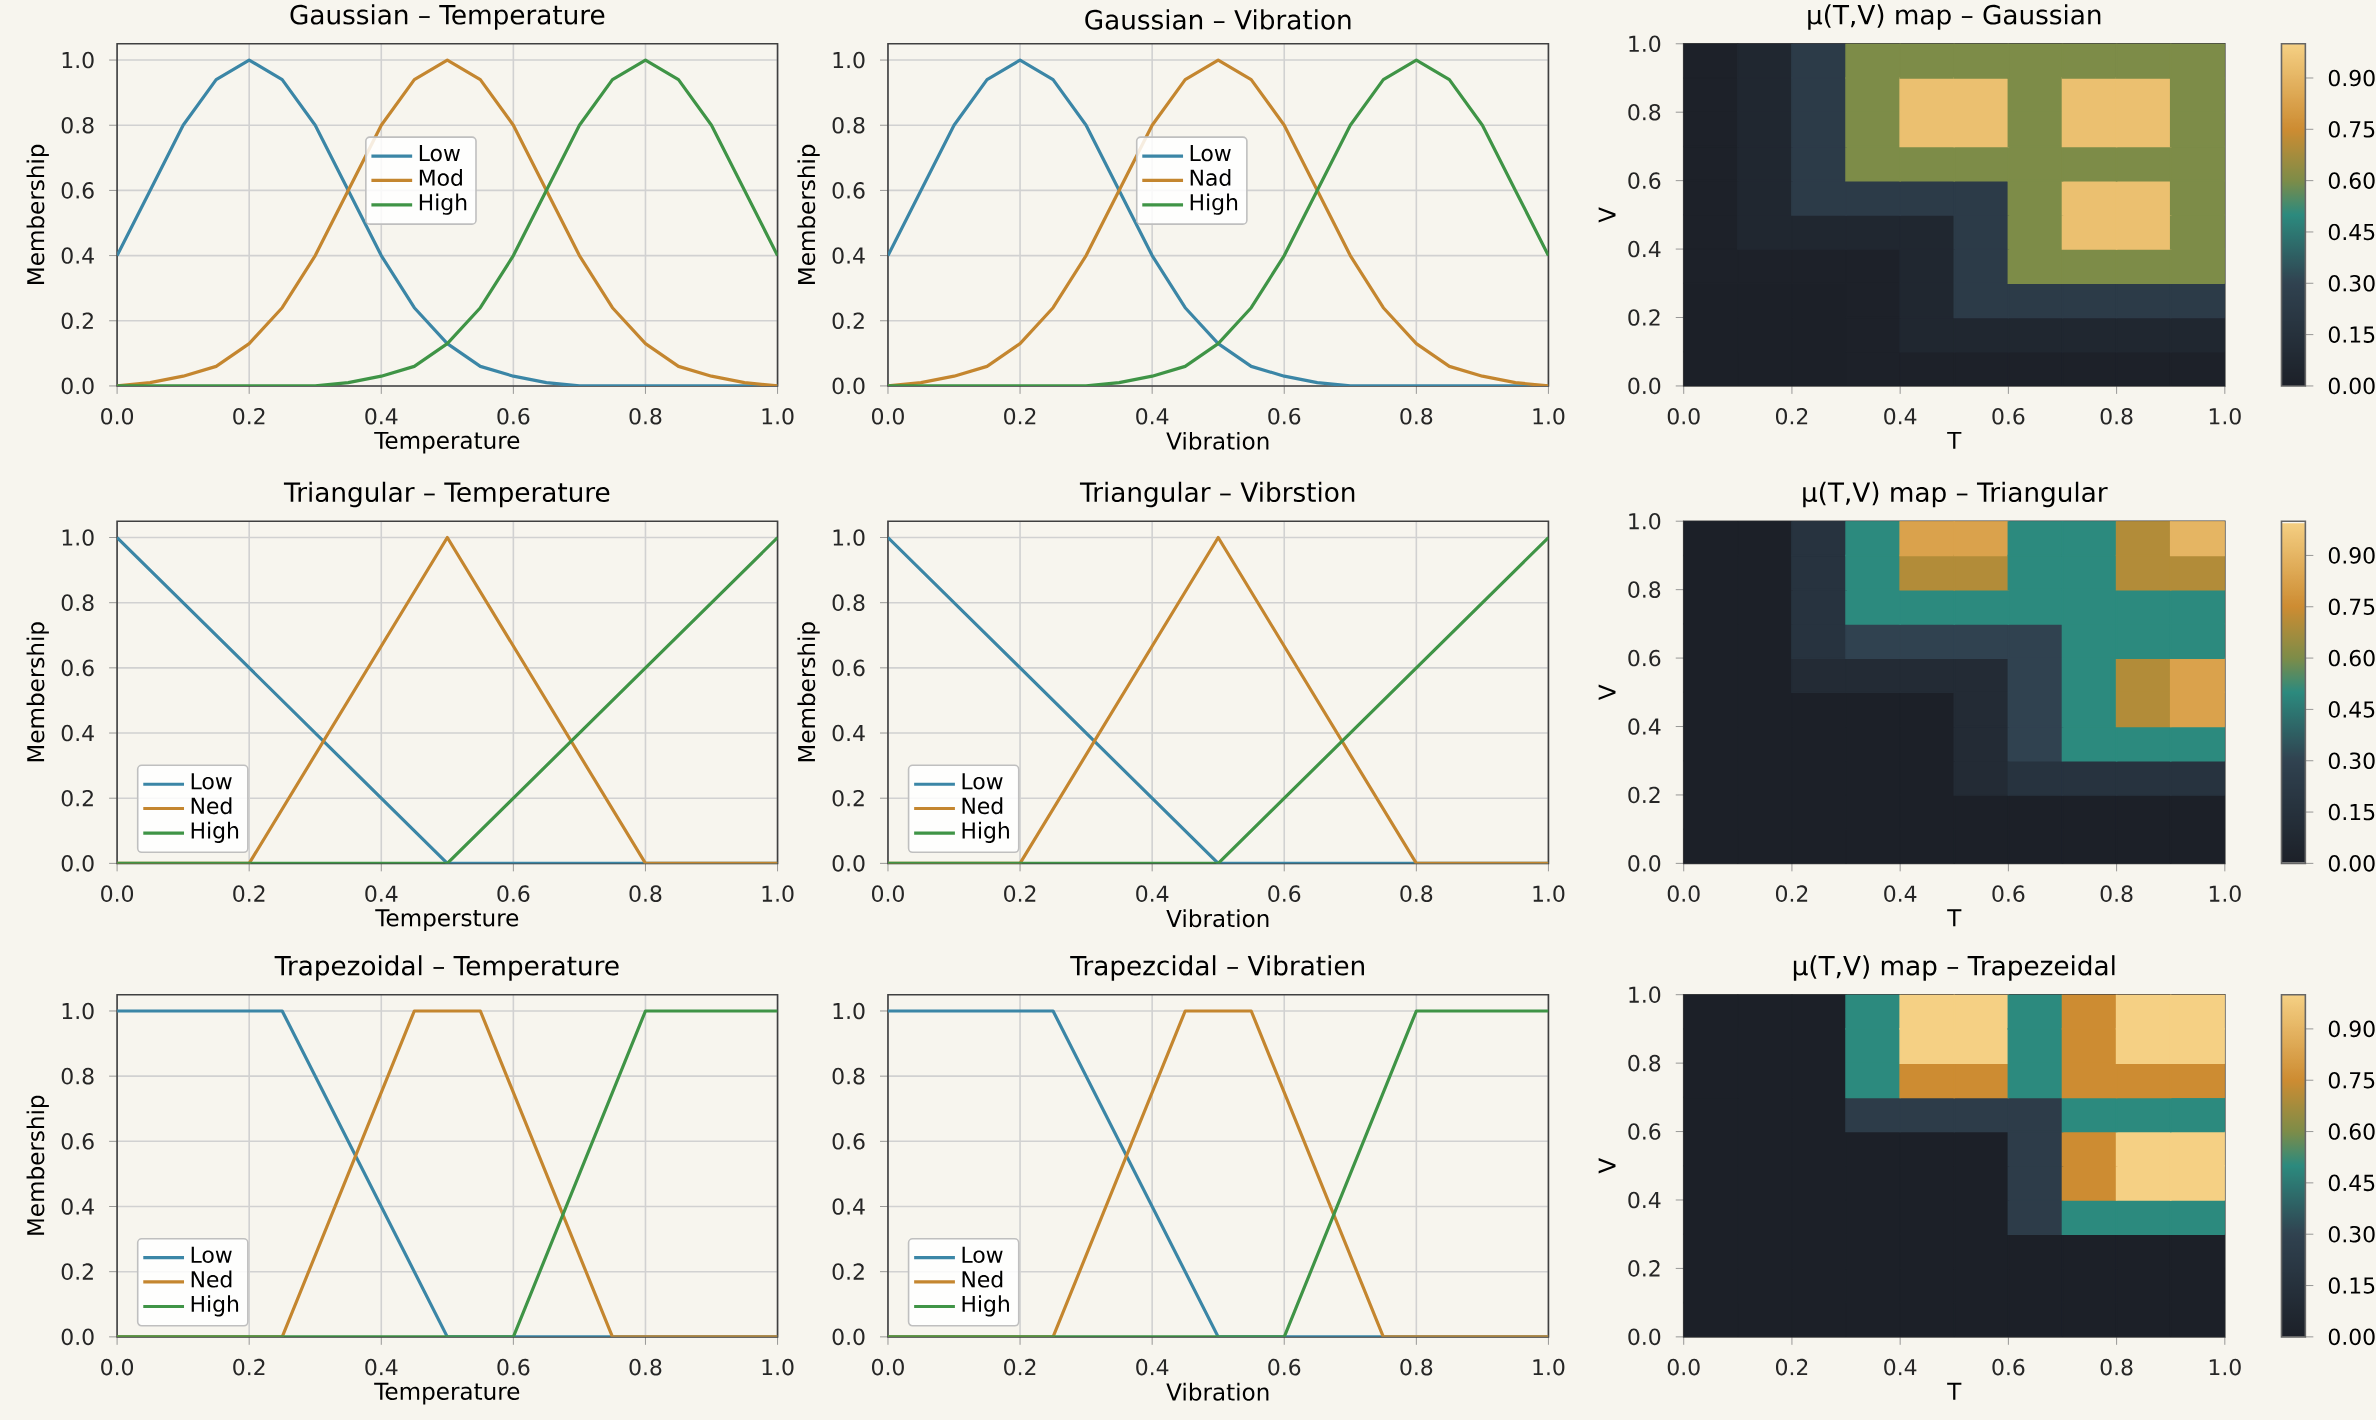 The width and height of the screenshot is (2376, 1420). What do you see at coordinates (1217, 494) in the screenshot?
I see `chart-title: Triangular – Vibrstion` at bounding box center [1217, 494].